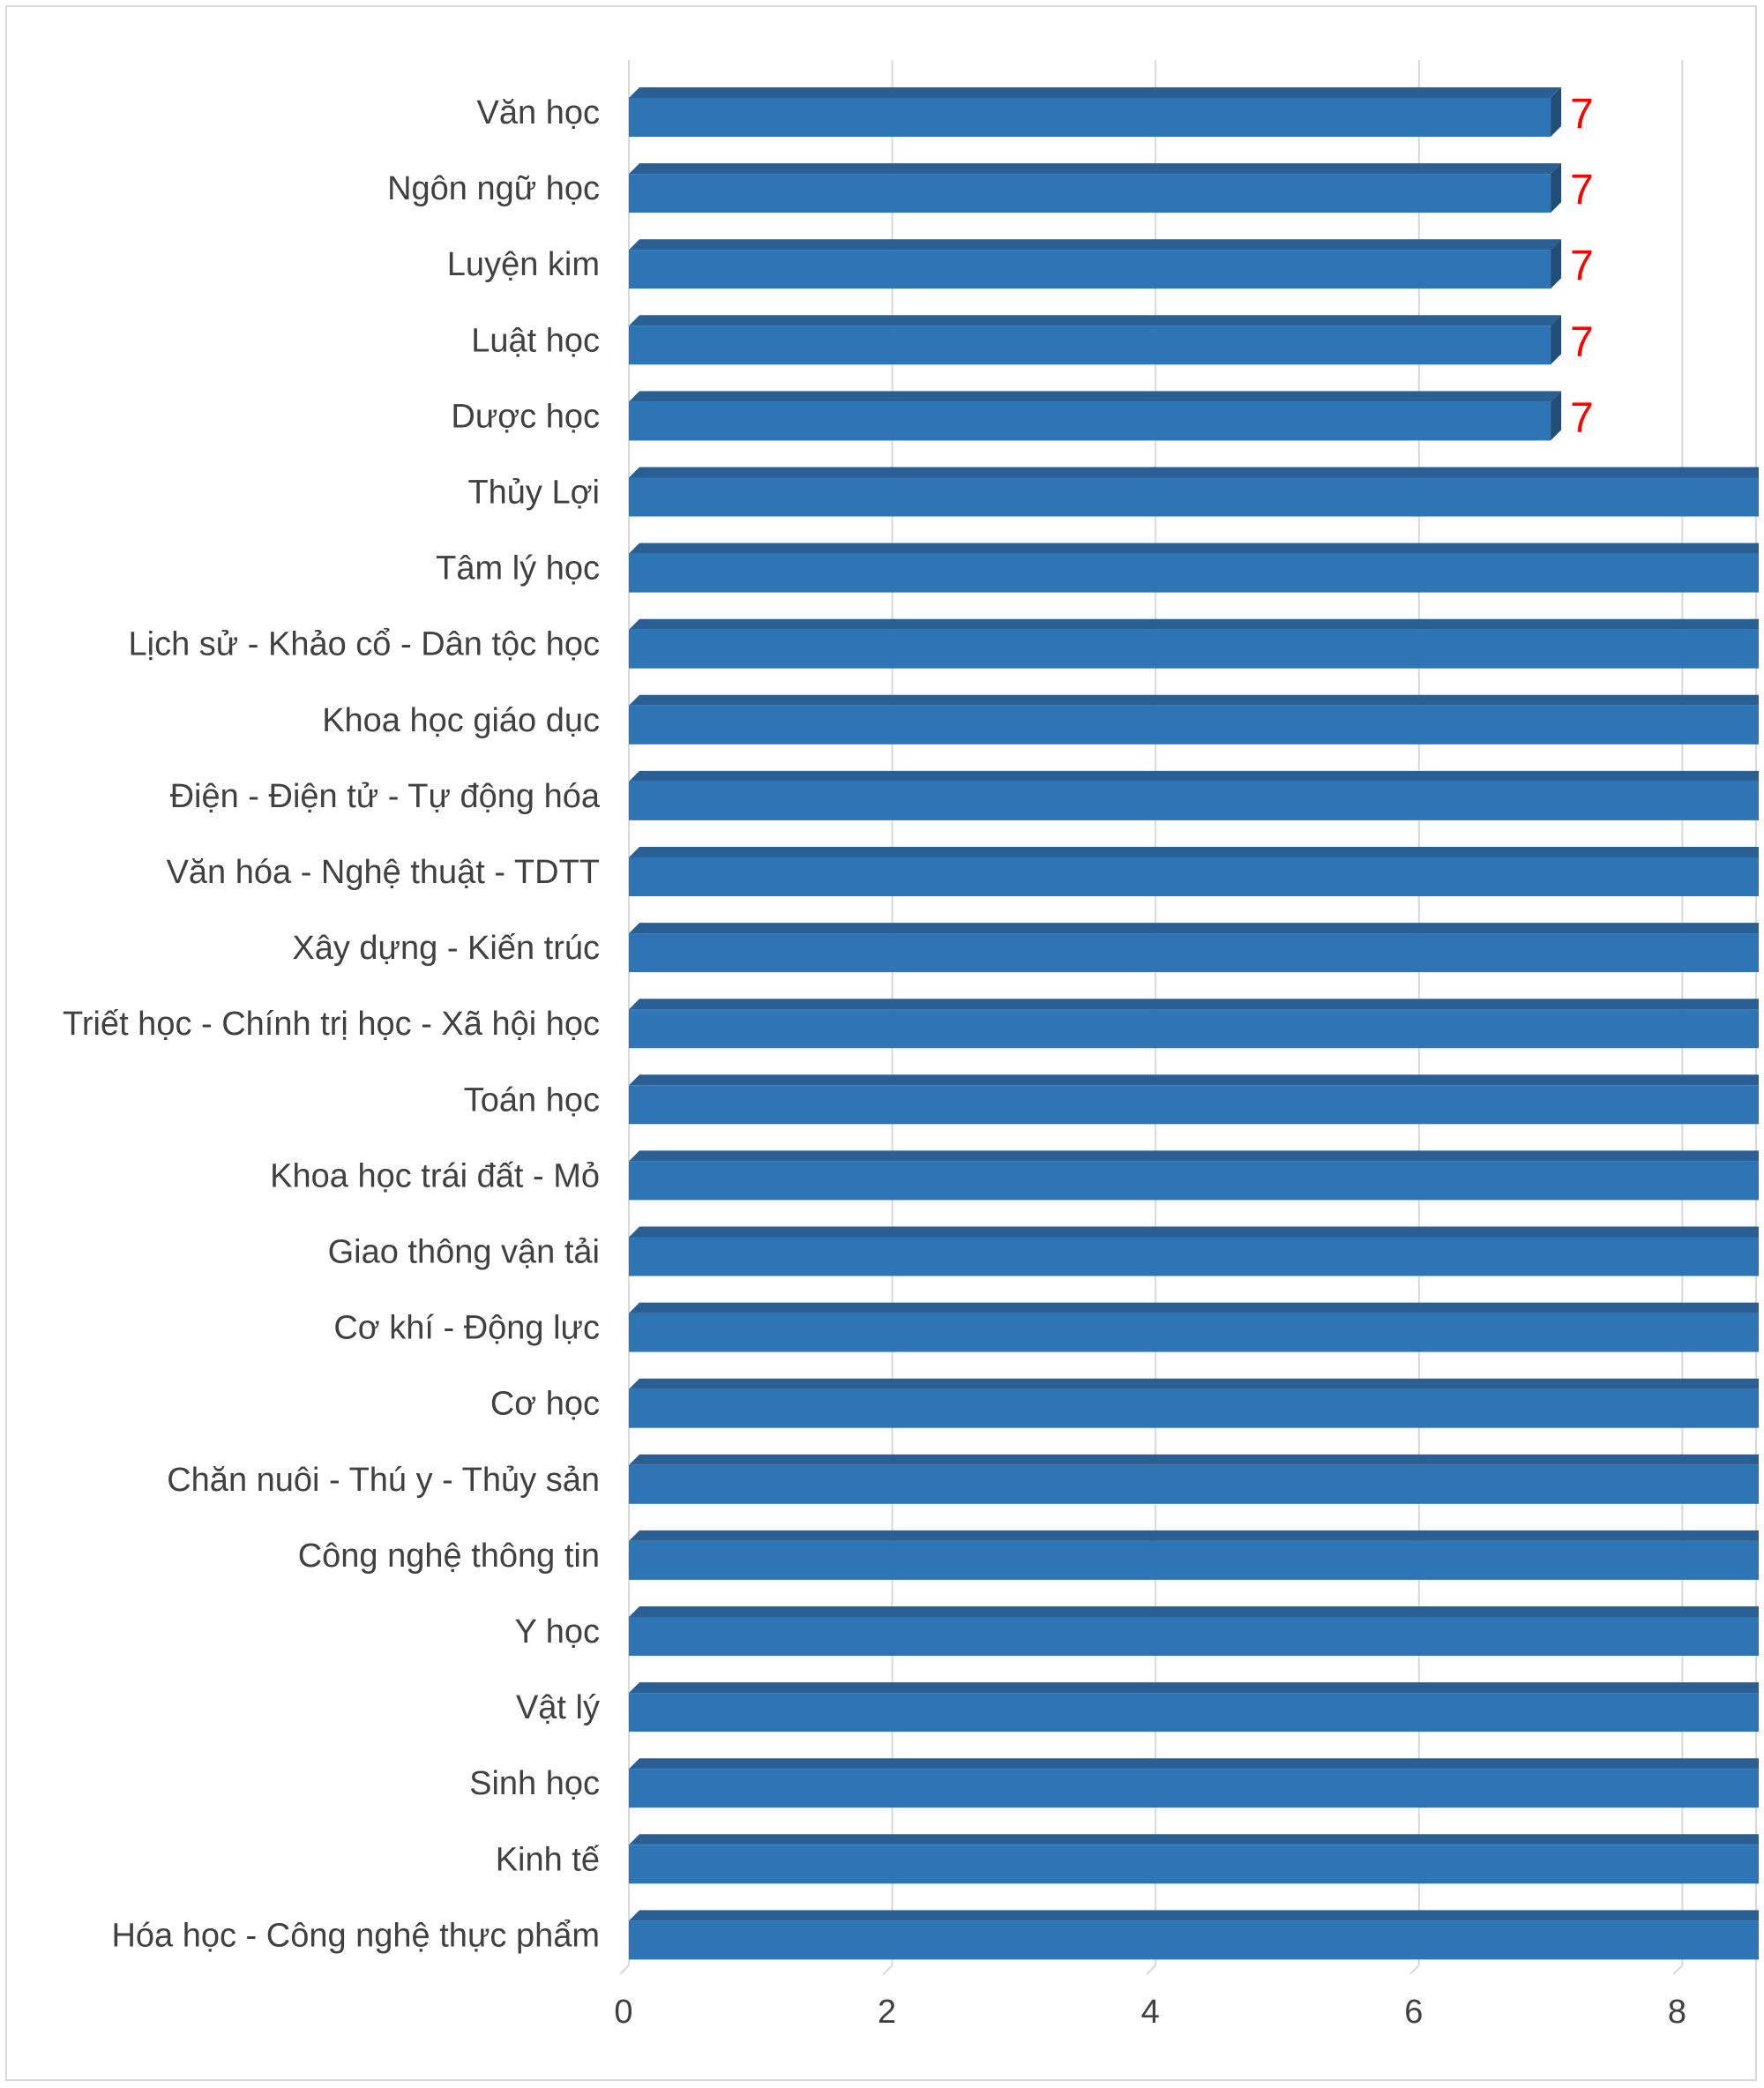  What do you see at coordinates (534, 1783) in the screenshot?
I see `category-label: Sinh học` at bounding box center [534, 1783].